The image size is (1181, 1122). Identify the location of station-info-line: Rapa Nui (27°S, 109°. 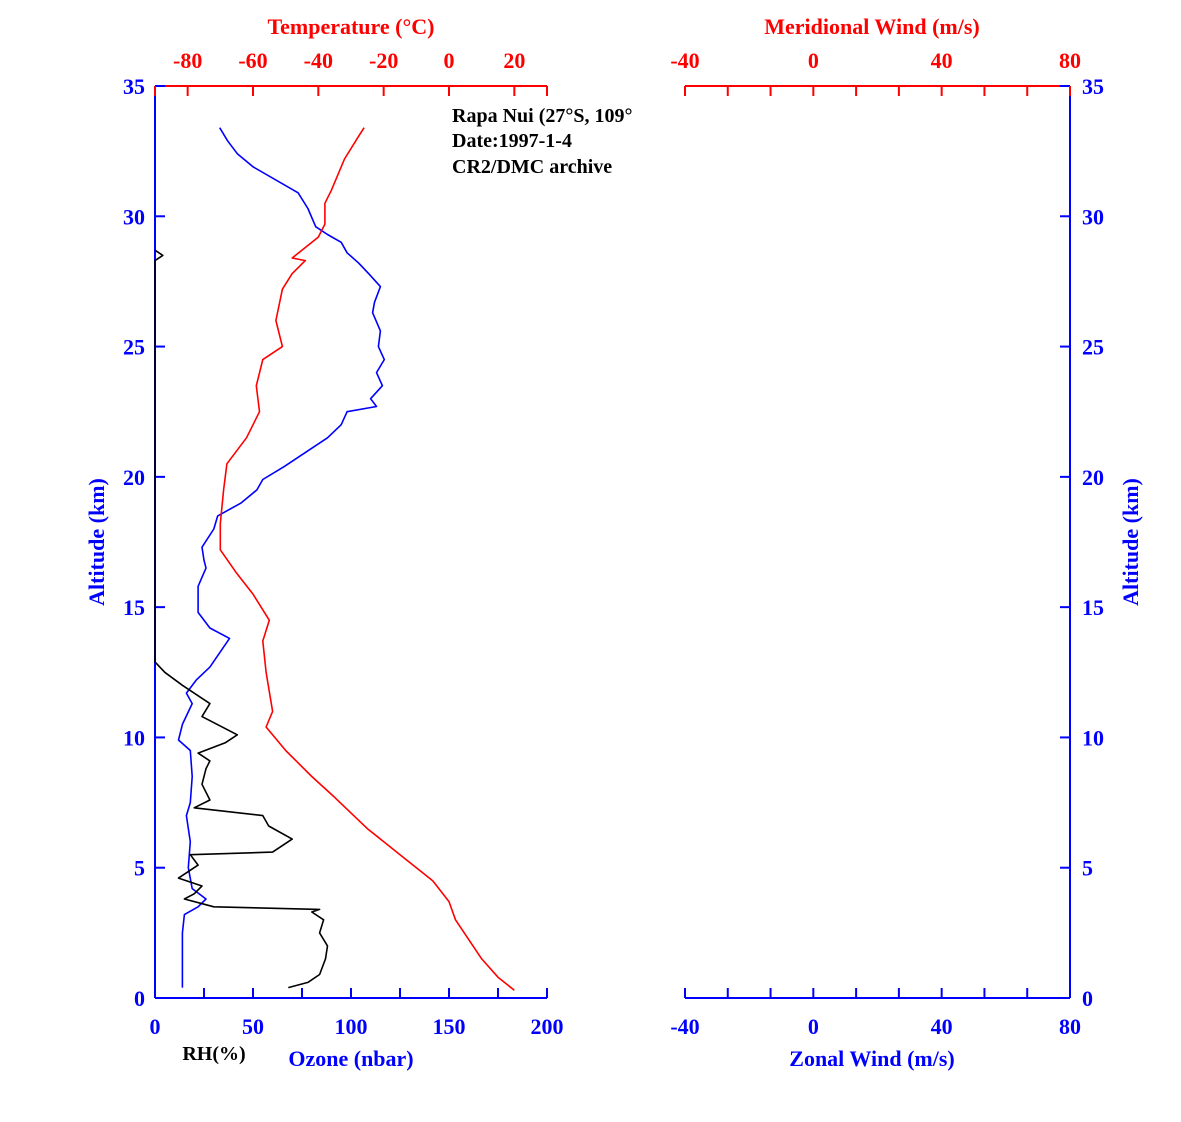
(542, 116).